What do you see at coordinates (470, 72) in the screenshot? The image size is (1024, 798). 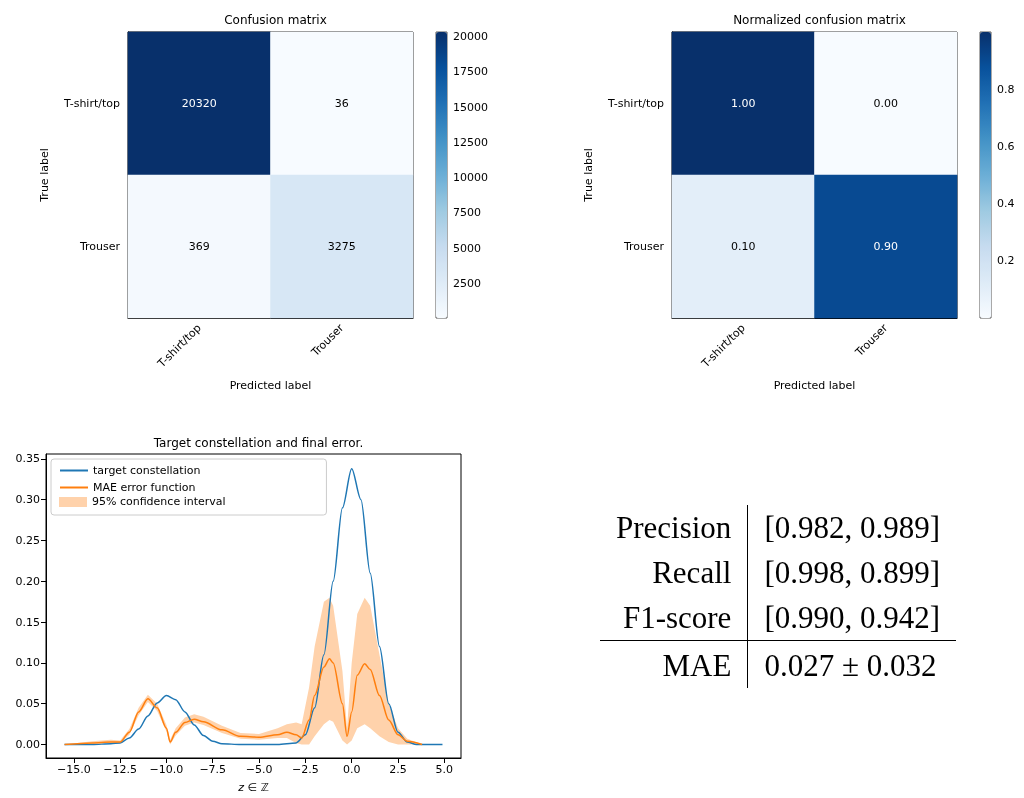 I see `color-bar-label: 17500` at bounding box center [470, 72].